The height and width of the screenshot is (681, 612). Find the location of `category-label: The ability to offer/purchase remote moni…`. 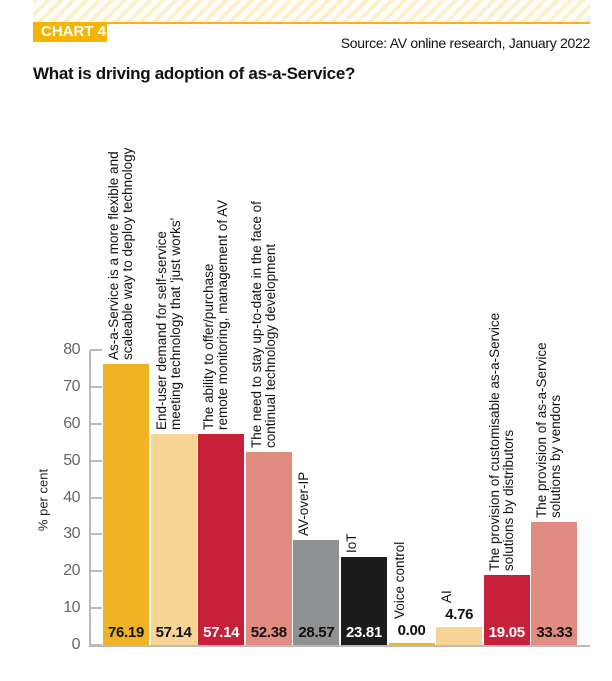

category-label: The ability to offer/purchase remote moni… is located at coordinates (216, 260).